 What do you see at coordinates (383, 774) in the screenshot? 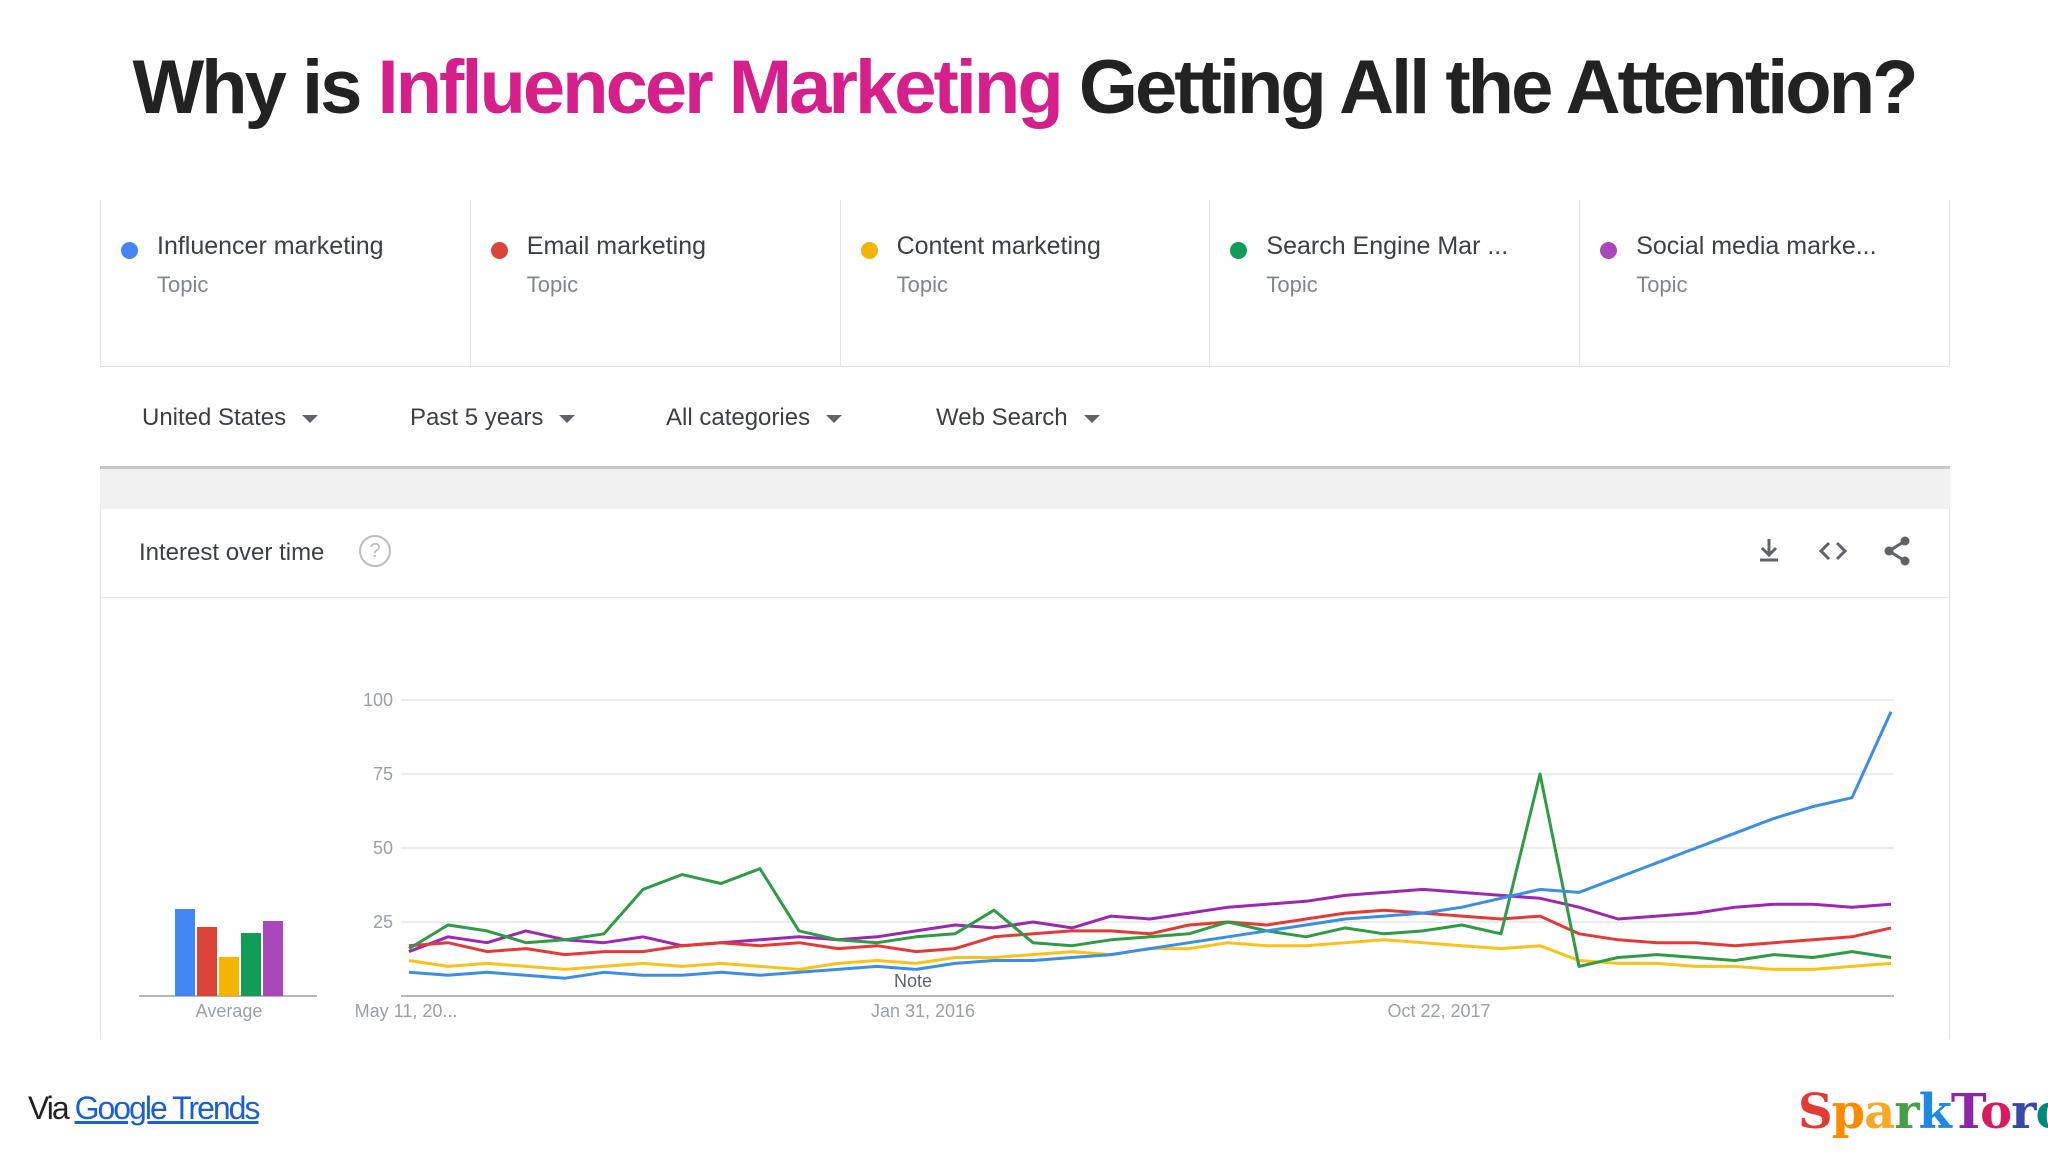
I see `y-tick-label: 75` at bounding box center [383, 774].